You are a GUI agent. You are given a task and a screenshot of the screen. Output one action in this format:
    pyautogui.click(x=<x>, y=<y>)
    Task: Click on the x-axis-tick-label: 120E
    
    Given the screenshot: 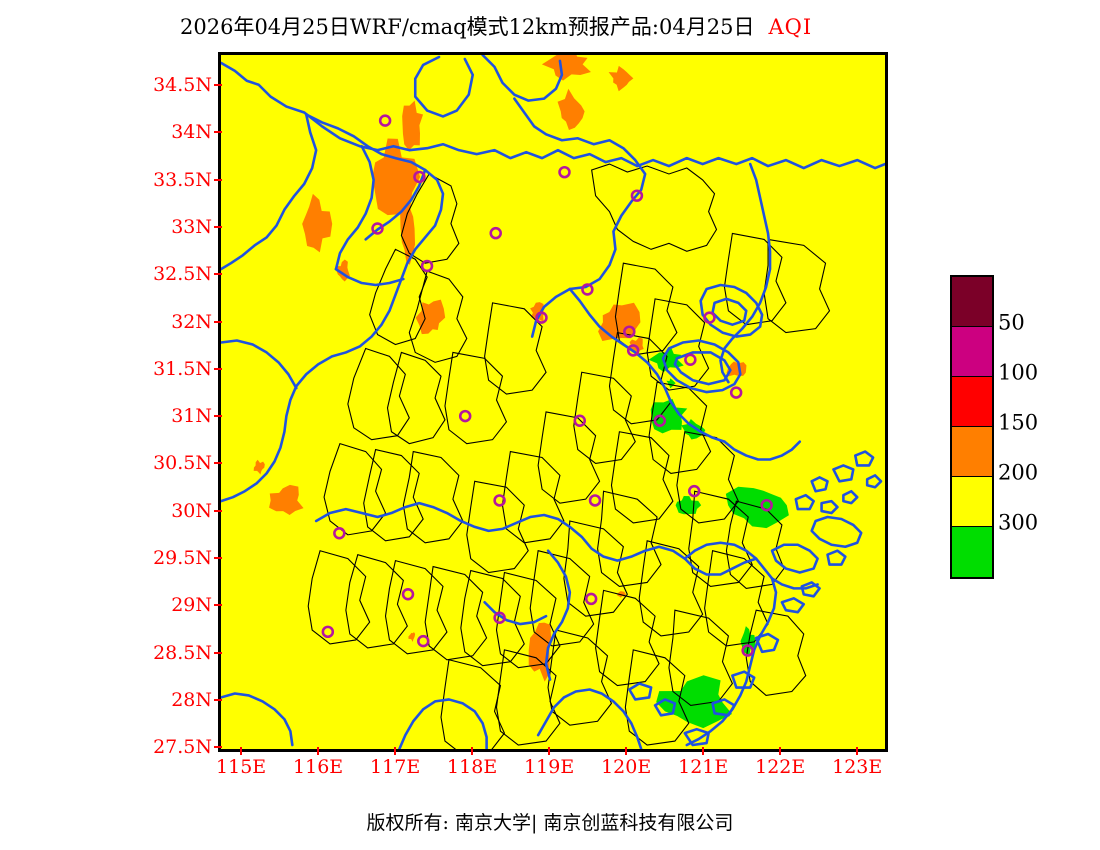 What is the action you would take?
    pyautogui.click(x=626, y=767)
    